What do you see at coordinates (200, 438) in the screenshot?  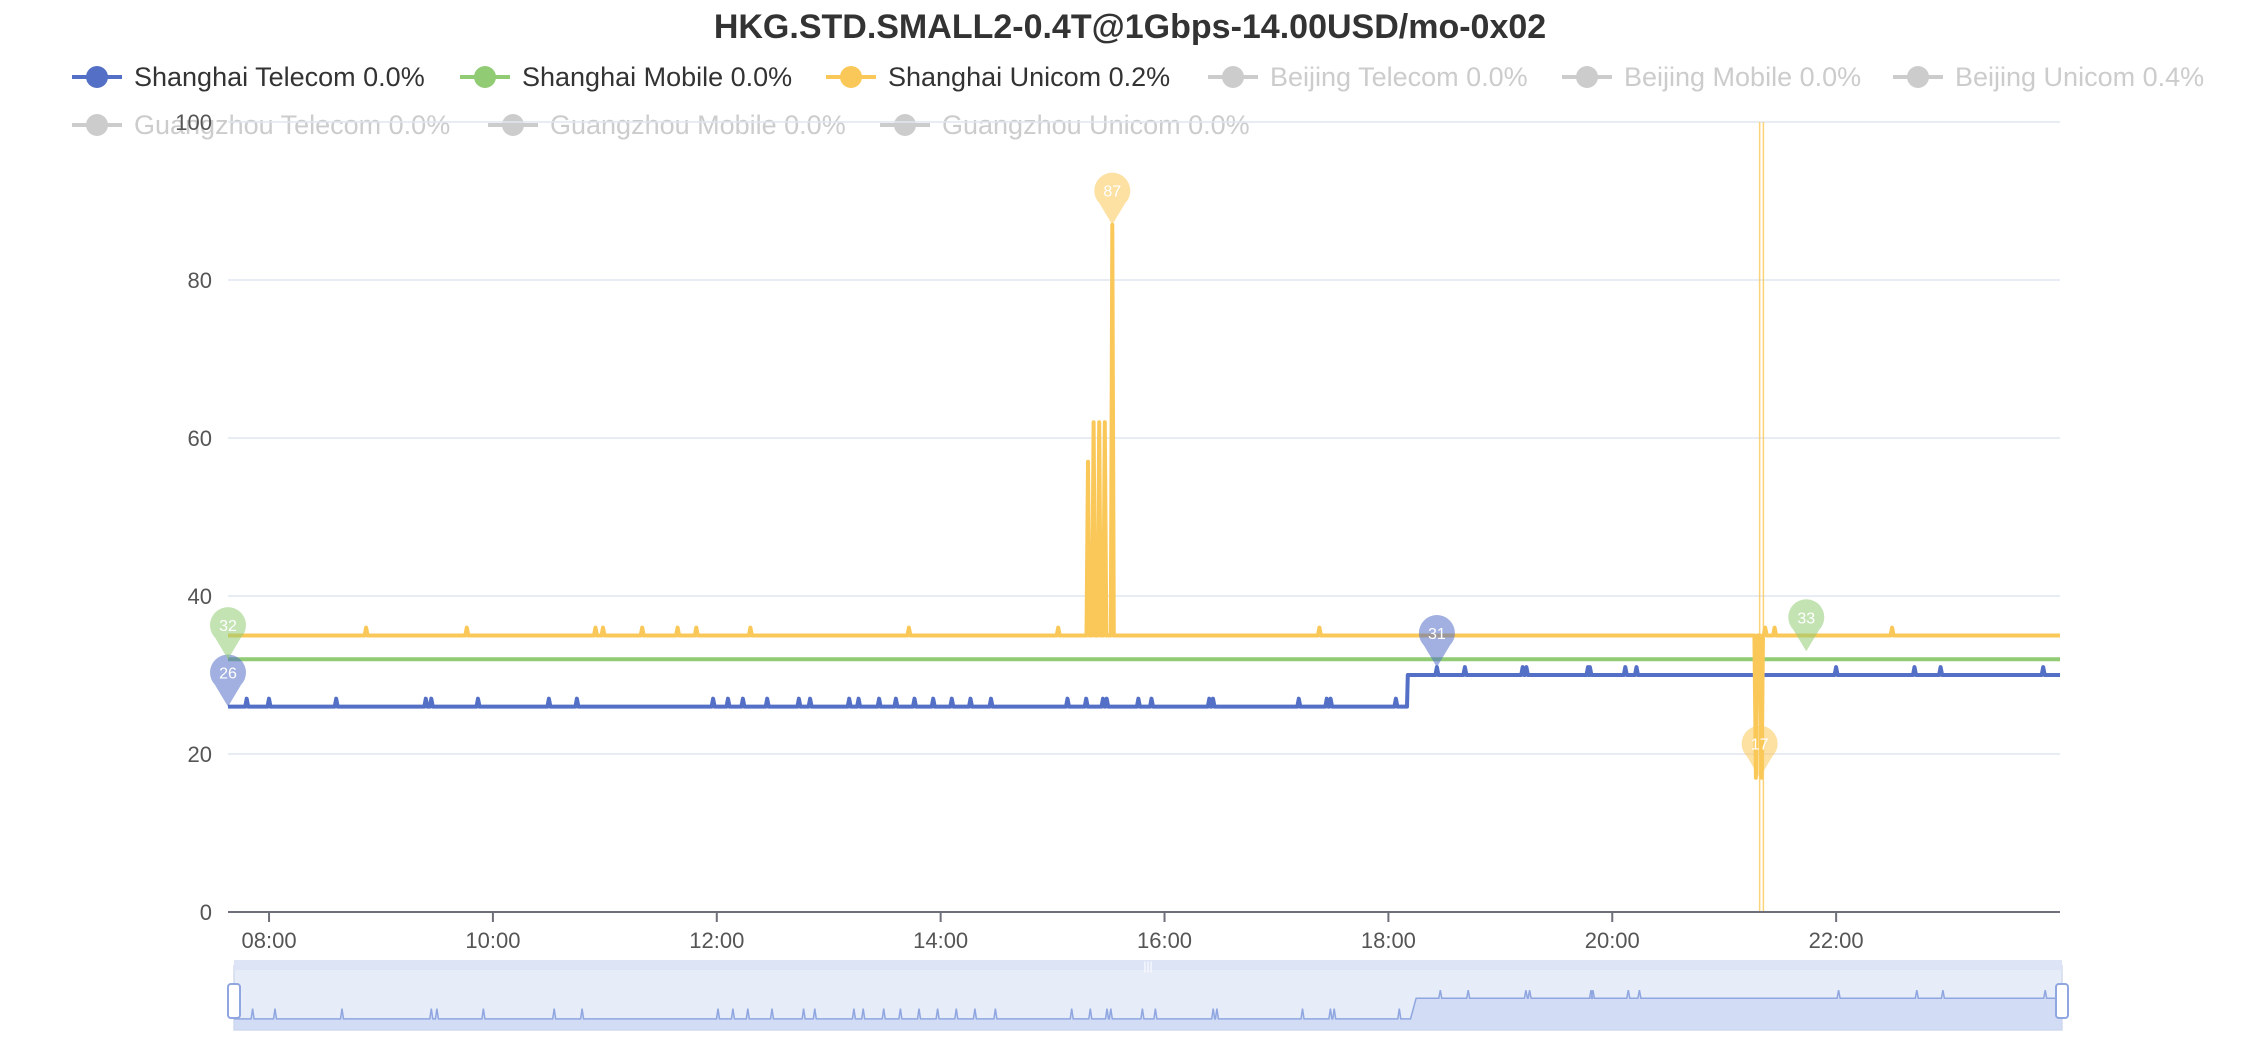 I see `y-tick-label: 60` at bounding box center [200, 438].